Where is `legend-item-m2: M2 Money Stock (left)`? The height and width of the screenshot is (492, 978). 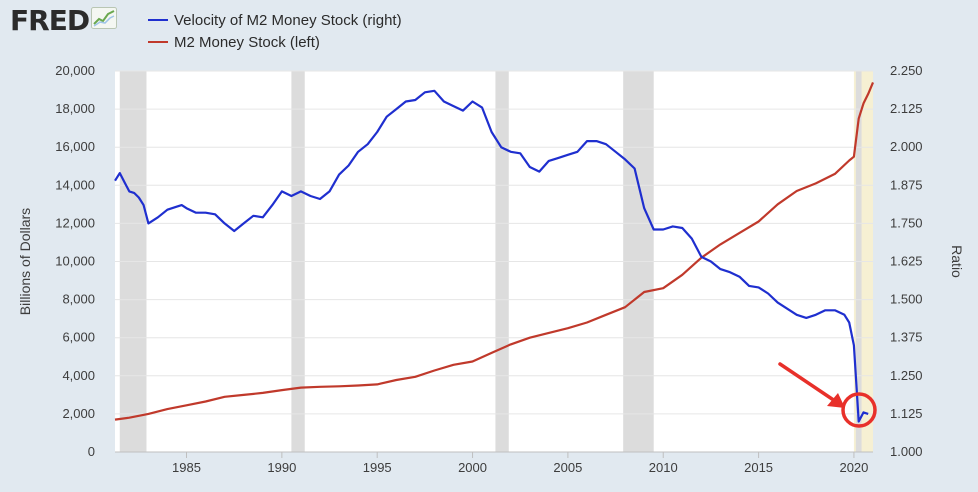
legend-item-m2: M2 Money Stock (left) is located at coordinates (275, 42).